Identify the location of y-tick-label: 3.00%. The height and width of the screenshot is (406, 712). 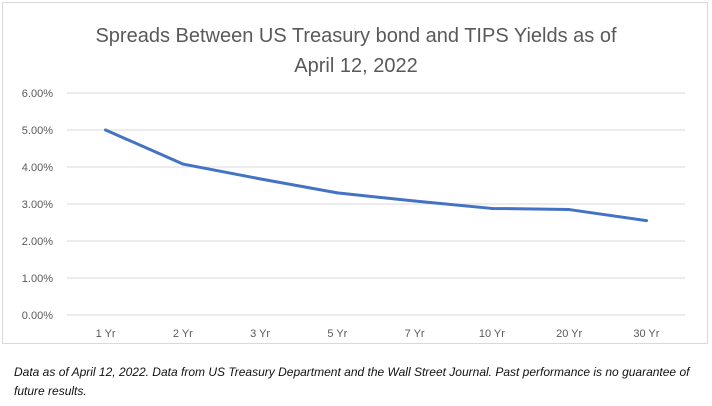
(37, 205).